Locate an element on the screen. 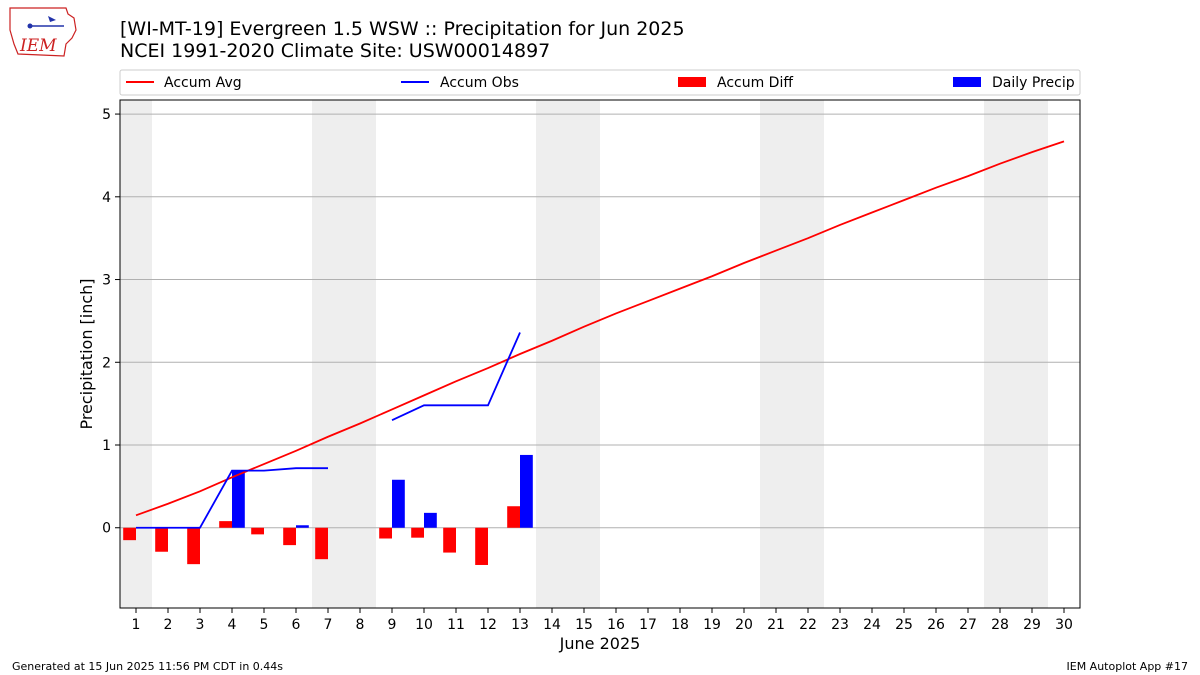  x-tick-label: 18 is located at coordinates (680, 625).